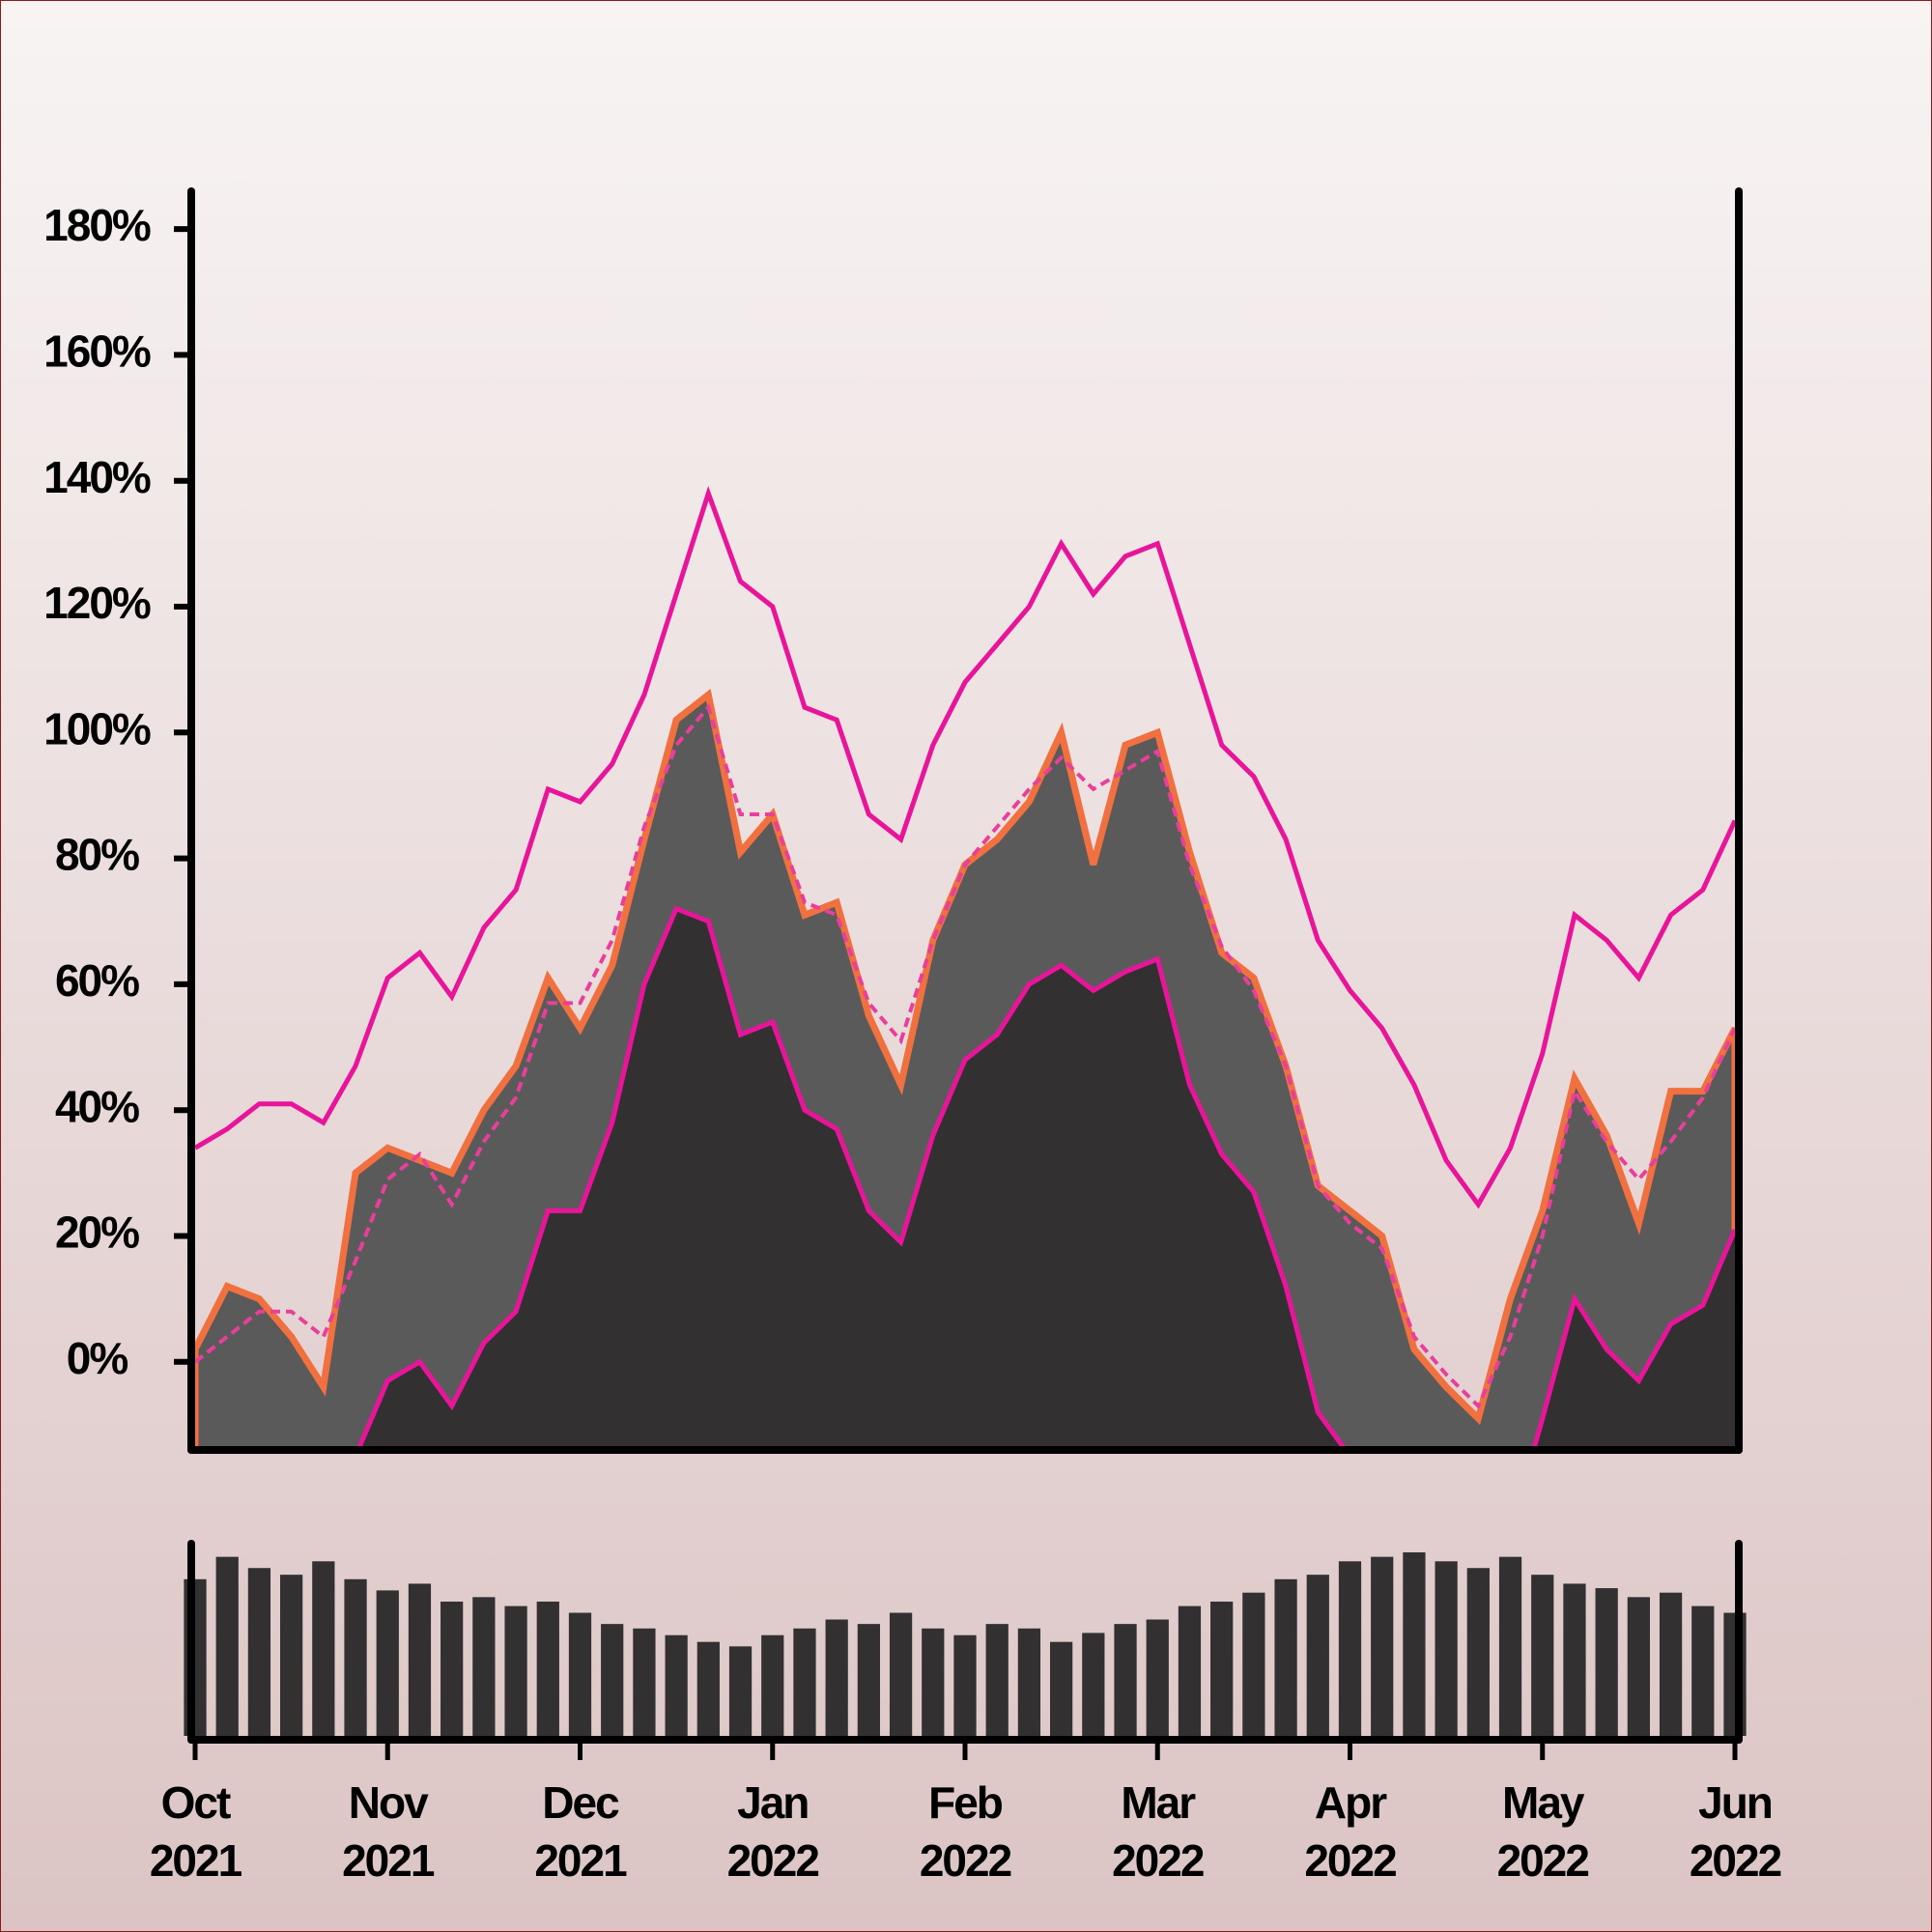 The image size is (1932, 1932). Describe the element at coordinates (97, 603) in the screenshot. I see `y-tick-label: 120%` at that location.